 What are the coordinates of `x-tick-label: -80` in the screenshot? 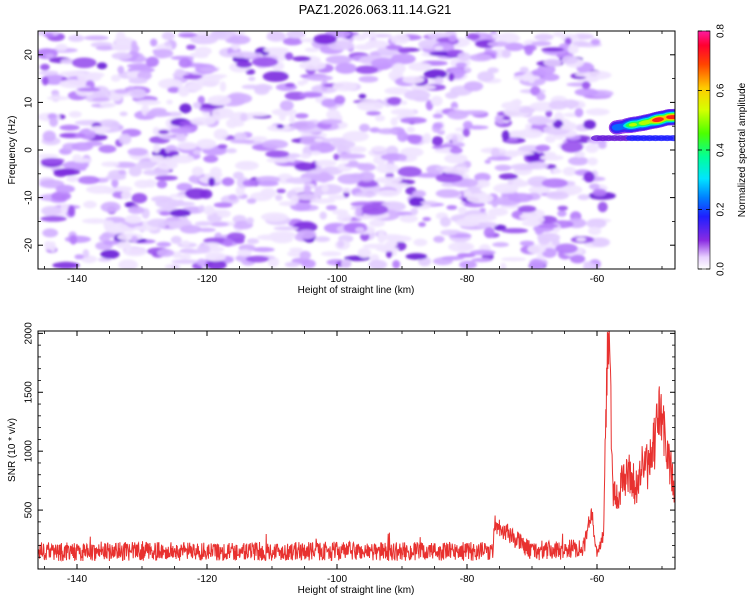 It's located at (467, 279).